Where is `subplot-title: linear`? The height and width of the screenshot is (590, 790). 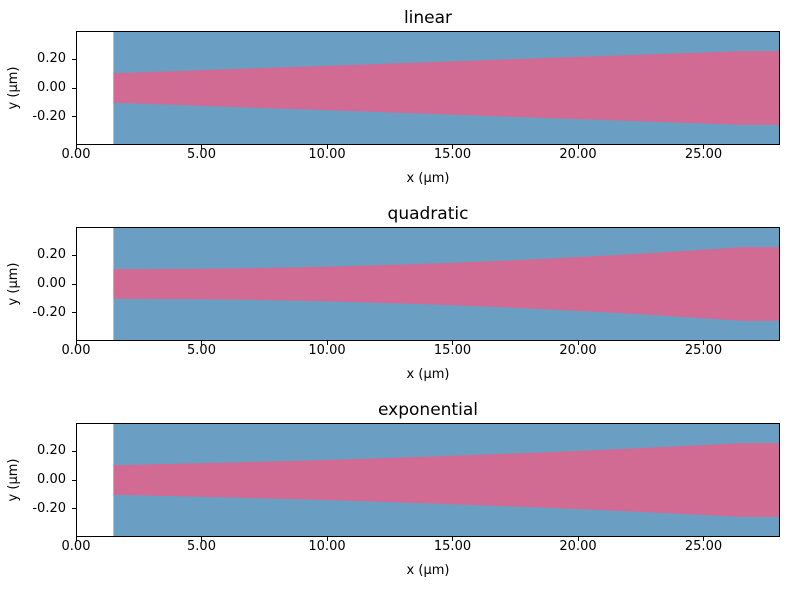
subplot-title: linear is located at coordinates (428, 18).